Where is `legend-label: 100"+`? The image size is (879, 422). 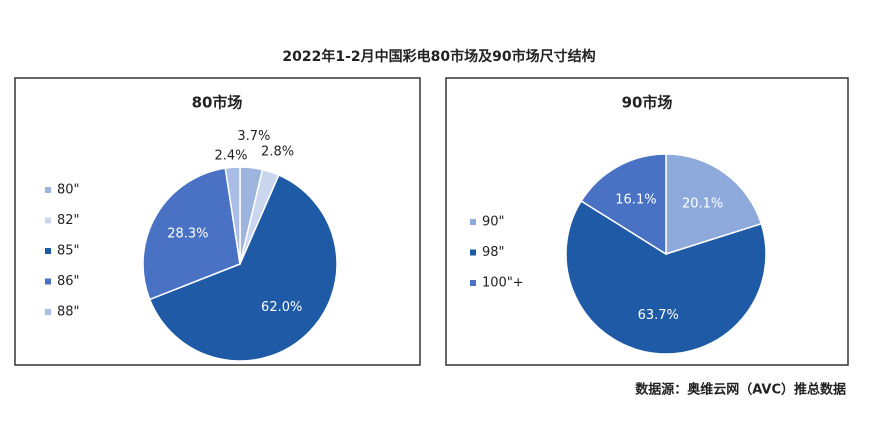
legend-label: 100"+ is located at coordinates (503, 283).